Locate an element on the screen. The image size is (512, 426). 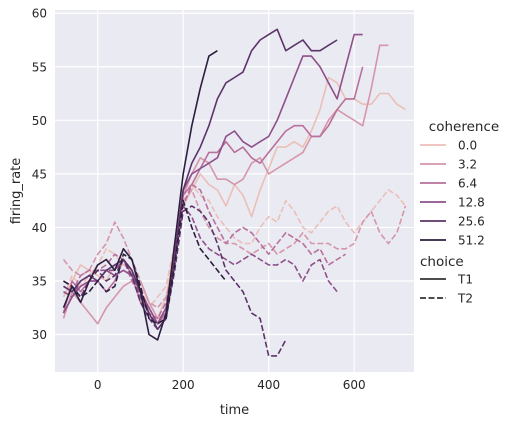
y-tick-label: 55 is located at coordinates (39, 67).